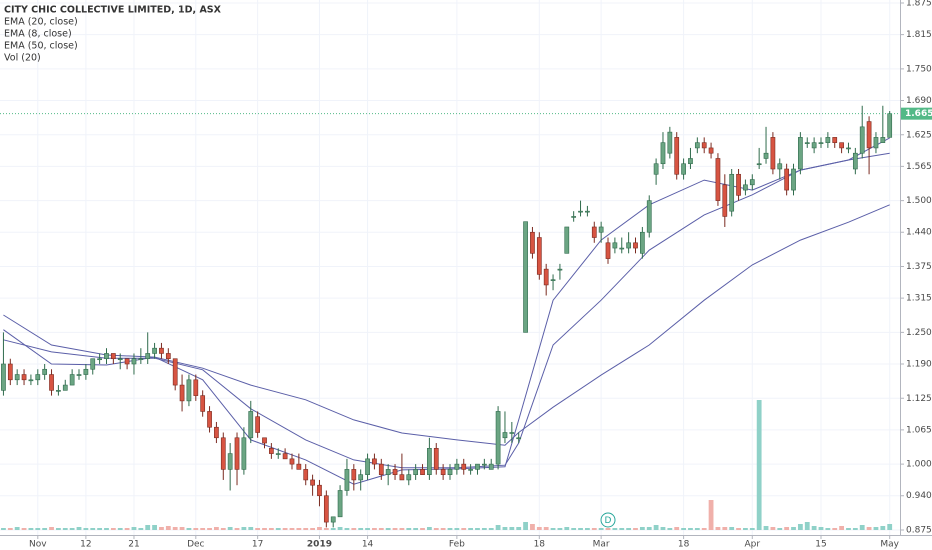 This screenshot has height=550, width=932. I want to click on x-tick-label: Apr, so click(753, 545).